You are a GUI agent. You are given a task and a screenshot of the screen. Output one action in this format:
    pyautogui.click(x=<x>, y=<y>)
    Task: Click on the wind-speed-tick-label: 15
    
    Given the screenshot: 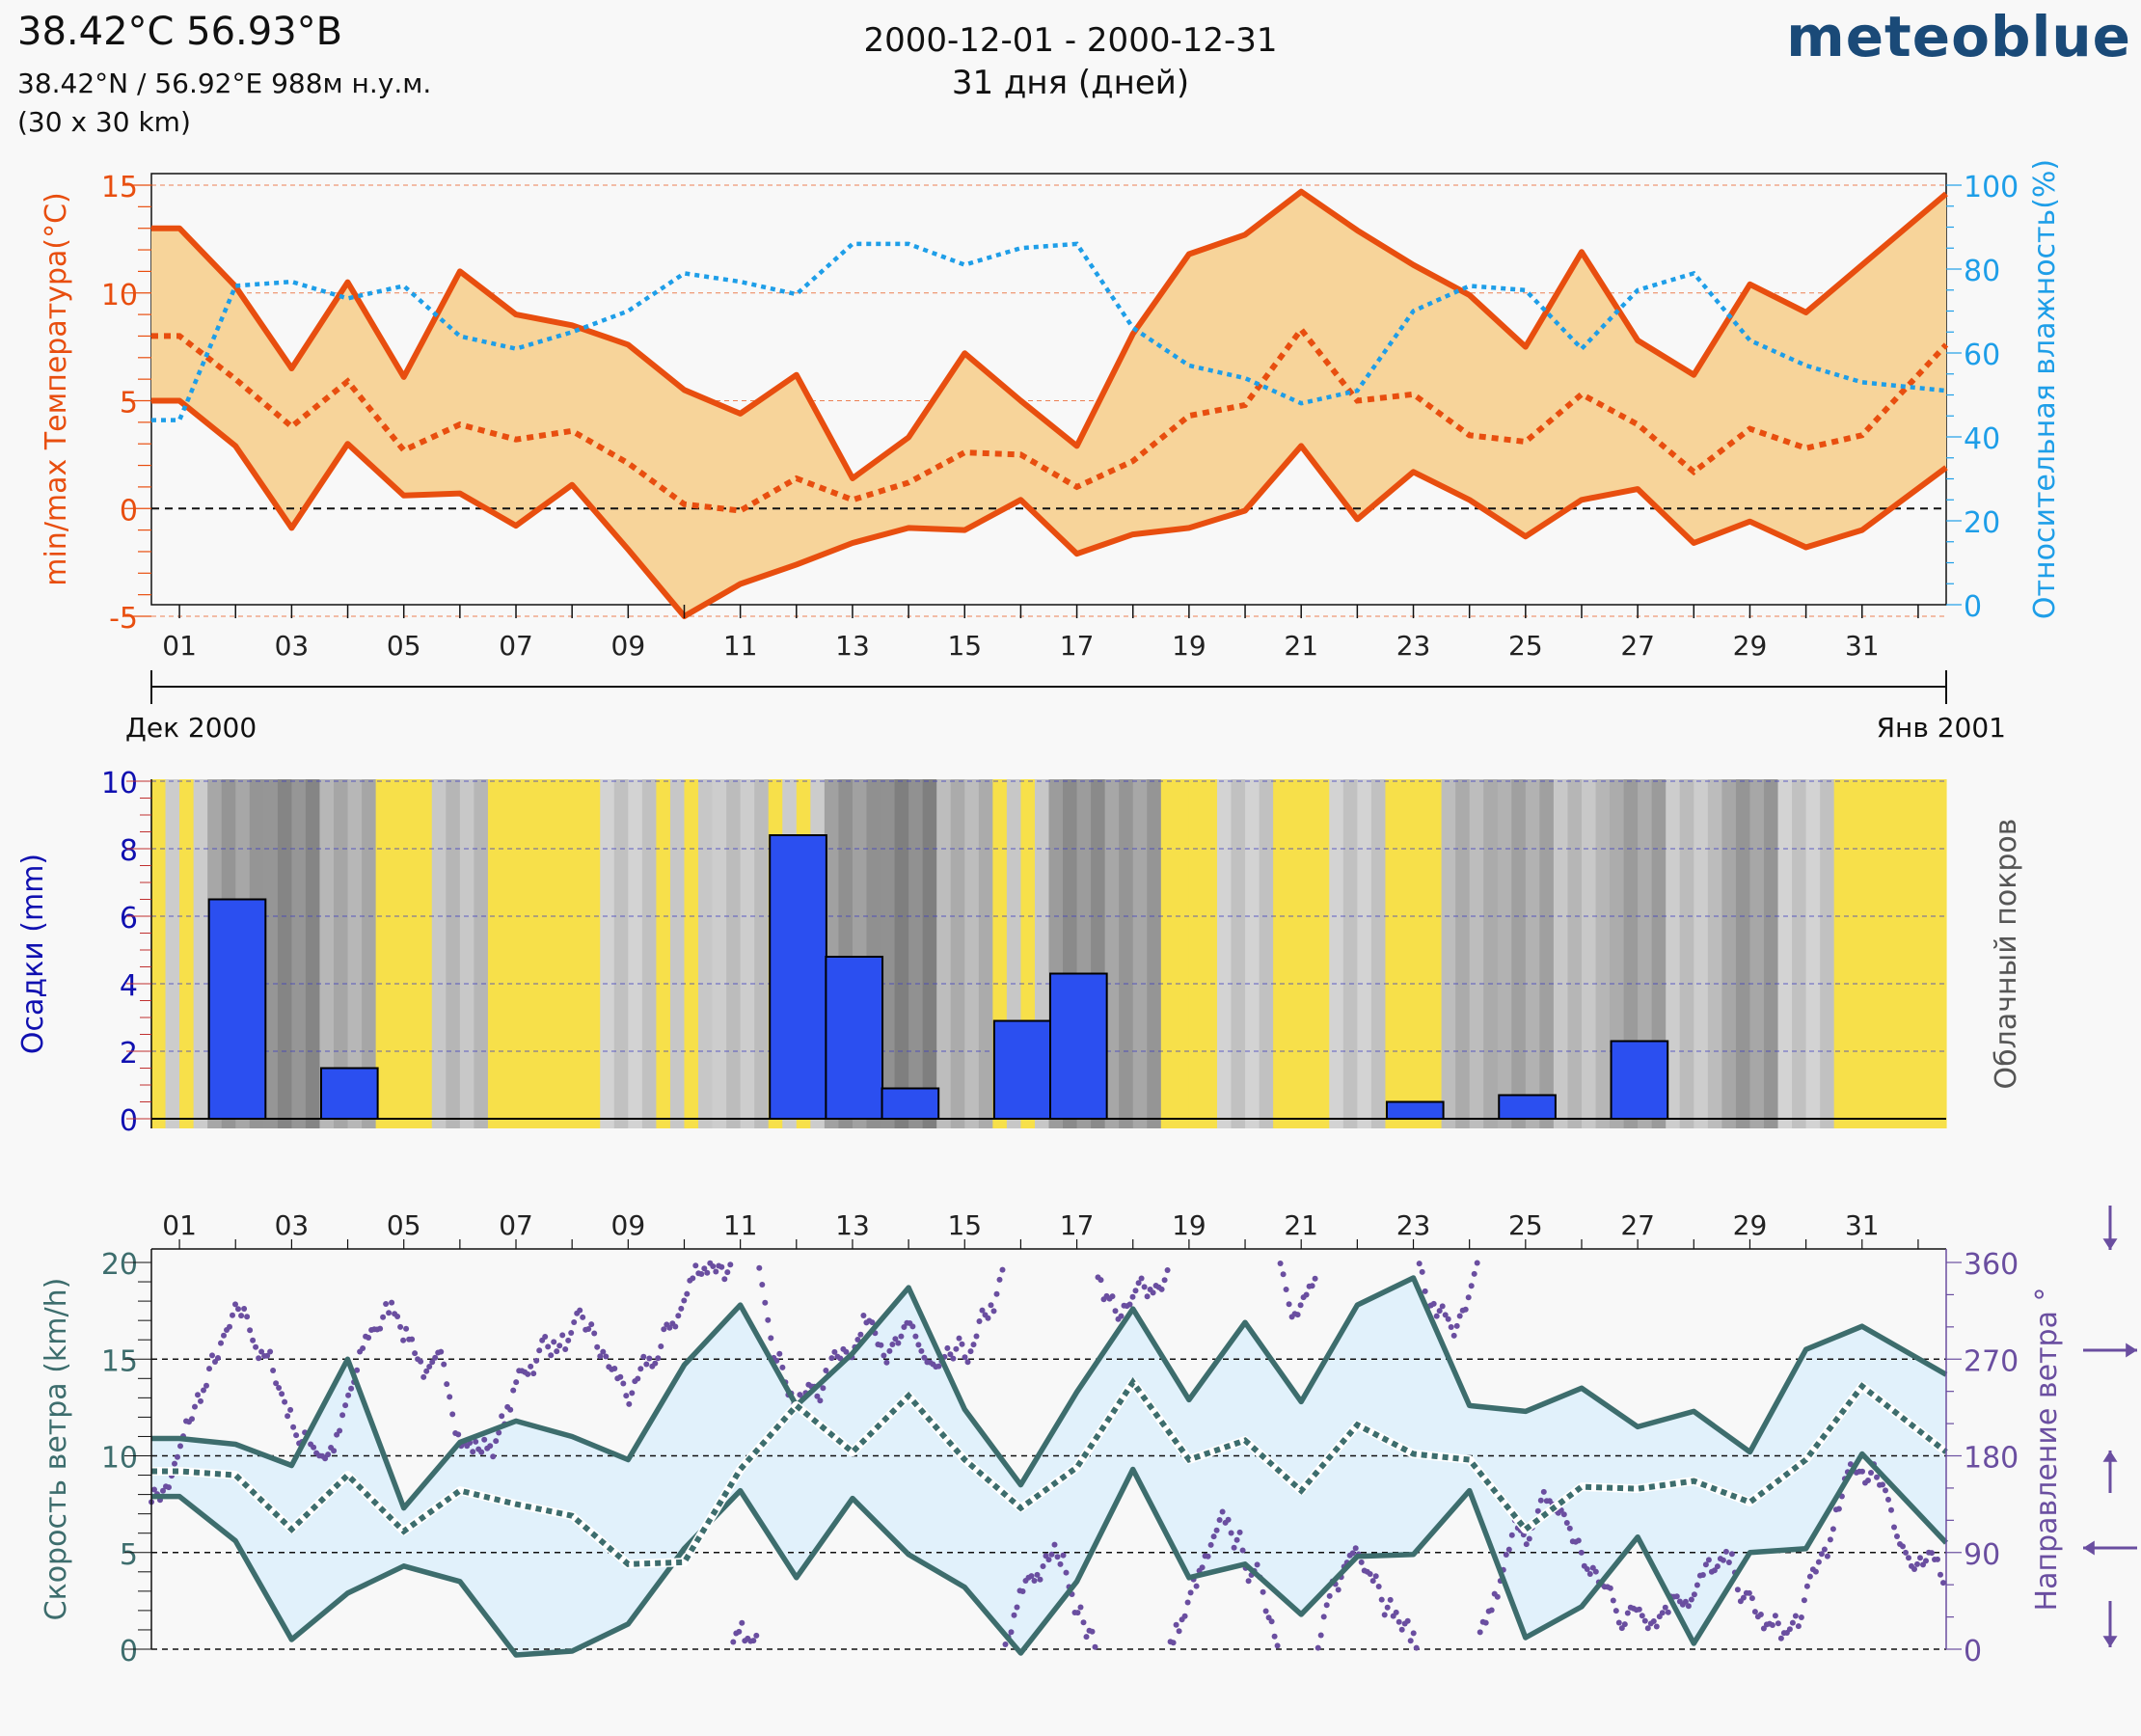 What is the action you would take?
    pyautogui.click(x=120, y=1361)
    